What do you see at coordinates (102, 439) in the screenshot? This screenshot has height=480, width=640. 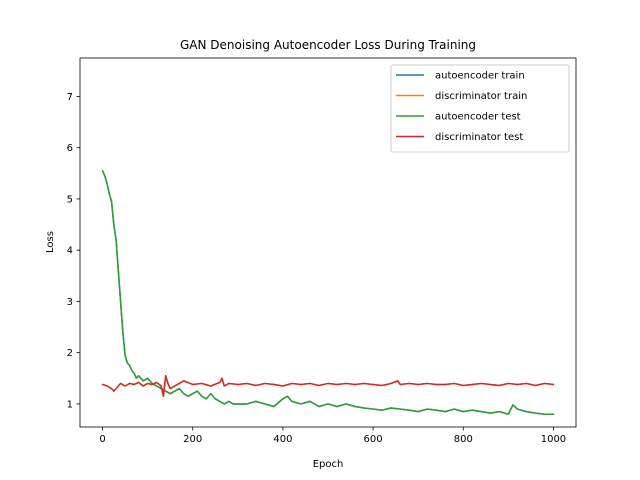 I see `x-tick-label: 0` at bounding box center [102, 439].